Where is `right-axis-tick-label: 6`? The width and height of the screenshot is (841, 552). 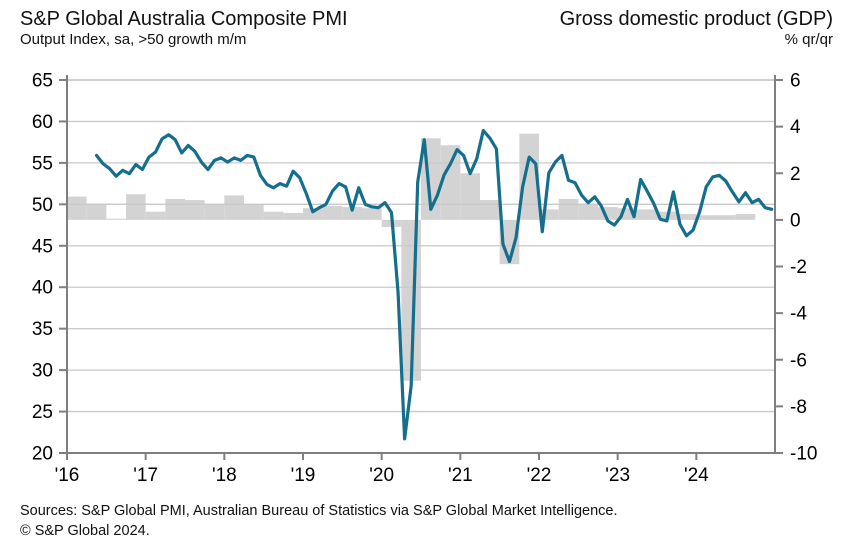 right-axis-tick-label: 6 is located at coordinates (795, 81).